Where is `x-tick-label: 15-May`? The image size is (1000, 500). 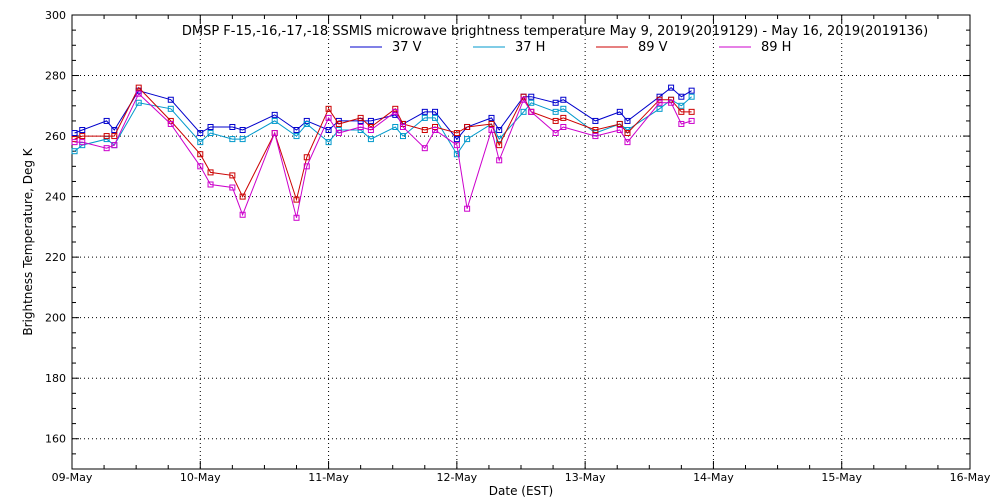 x-tick-label: 15-May is located at coordinates (841, 477).